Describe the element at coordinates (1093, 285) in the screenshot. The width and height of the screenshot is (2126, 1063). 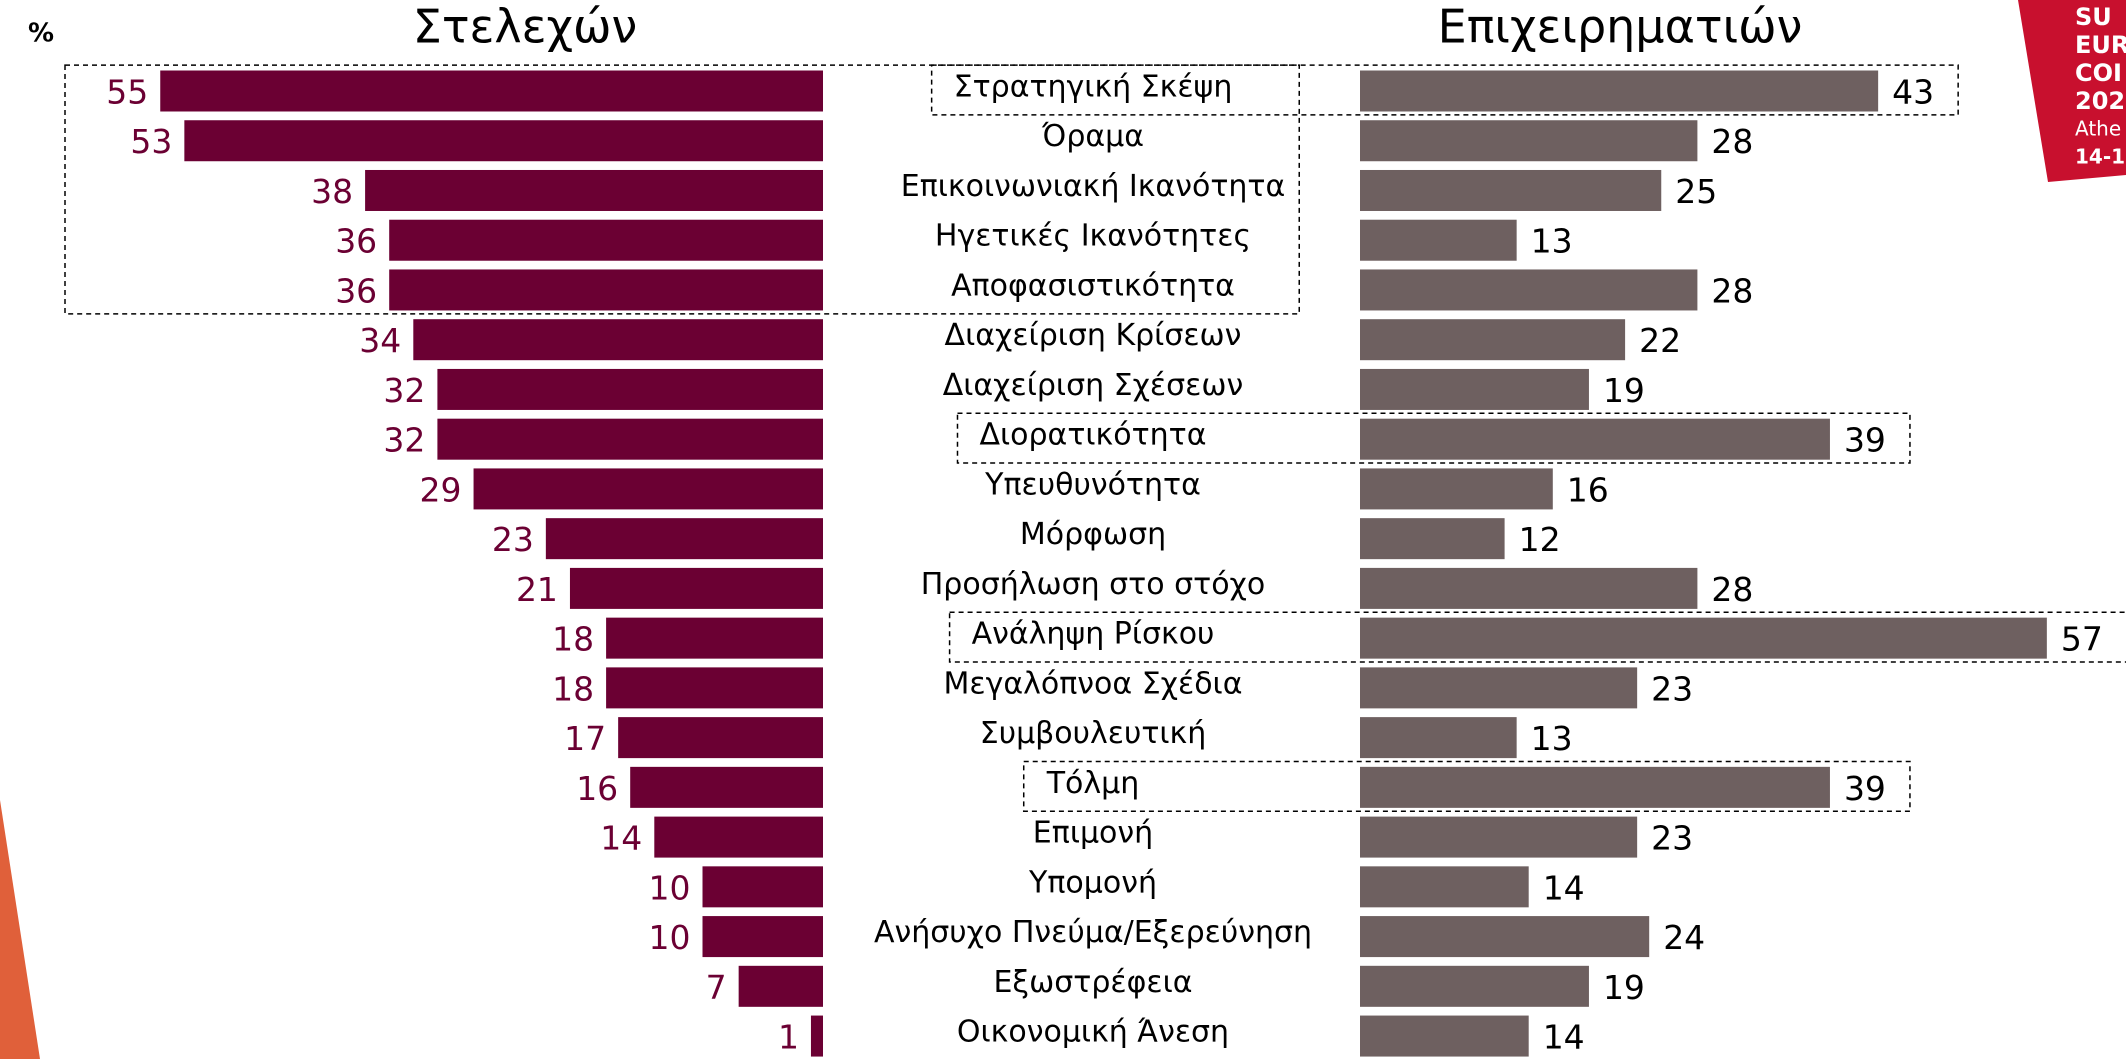
I see `category-label: Αποφασιστικότητα` at that location.